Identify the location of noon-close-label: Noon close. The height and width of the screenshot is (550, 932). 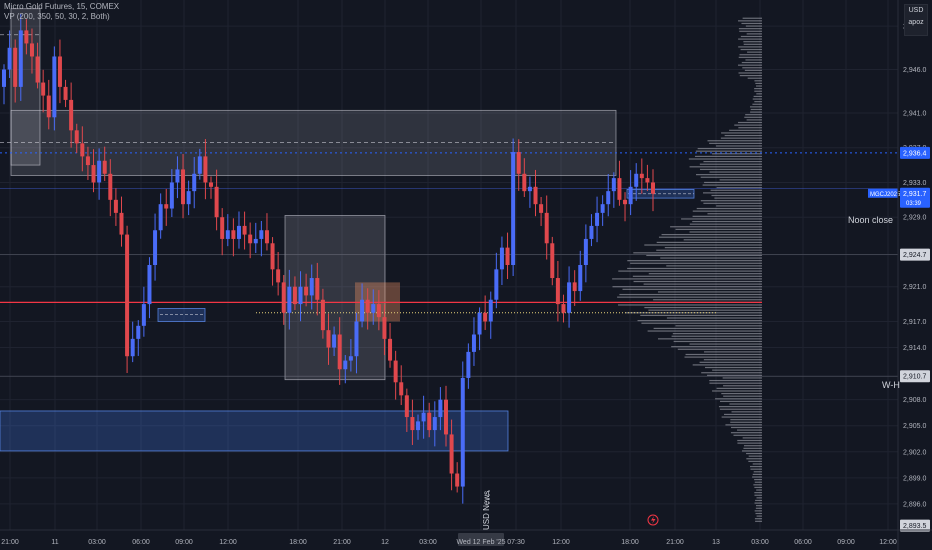
(870, 220).